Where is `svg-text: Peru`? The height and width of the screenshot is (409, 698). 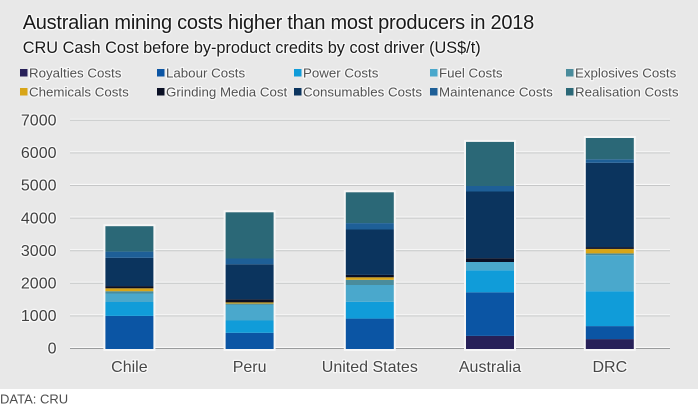
svg-text: Peru is located at coordinates (250, 367).